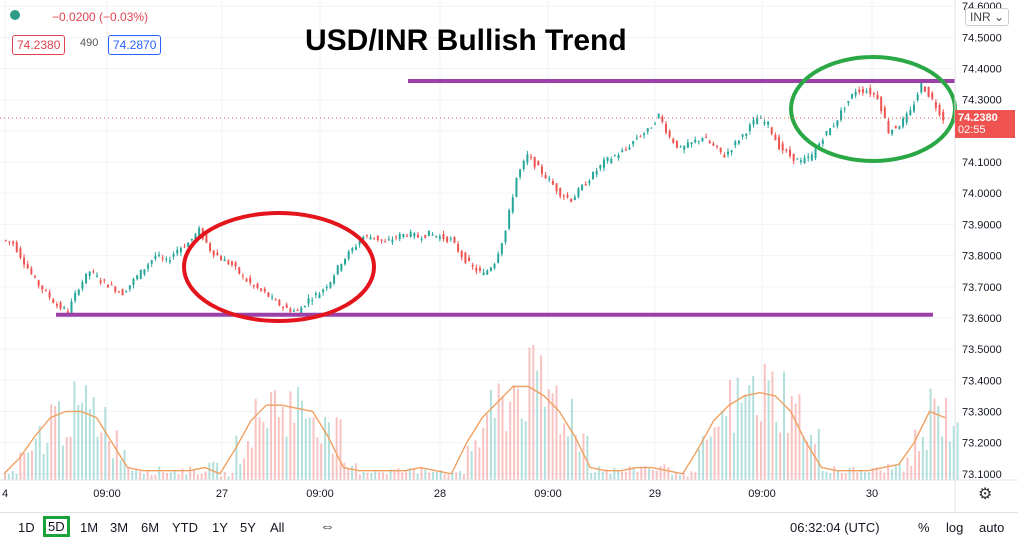 Image resolution: width=1018 pixels, height=539 pixels. What do you see at coordinates (150, 527) in the screenshot?
I see `tf-6m: 6M` at bounding box center [150, 527].